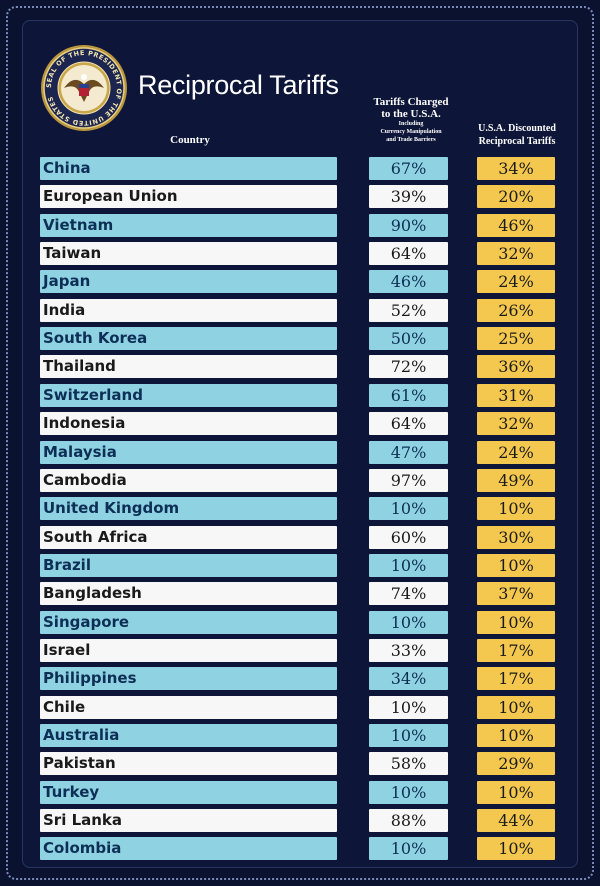 This screenshot has height=886, width=600. What do you see at coordinates (188, 622) in the screenshot?
I see `country-cell: Singapore` at bounding box center [188, 622].